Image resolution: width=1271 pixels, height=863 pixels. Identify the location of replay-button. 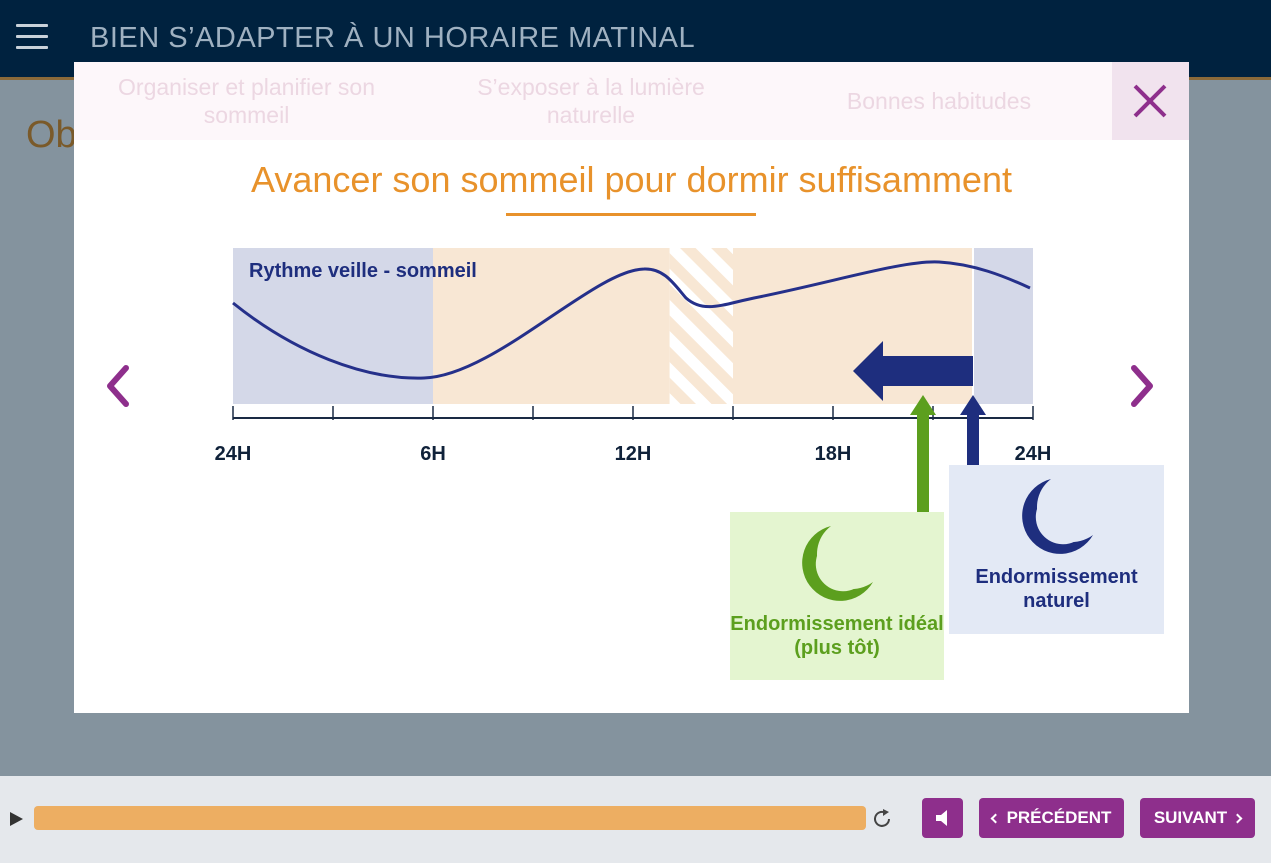
(882, 819).